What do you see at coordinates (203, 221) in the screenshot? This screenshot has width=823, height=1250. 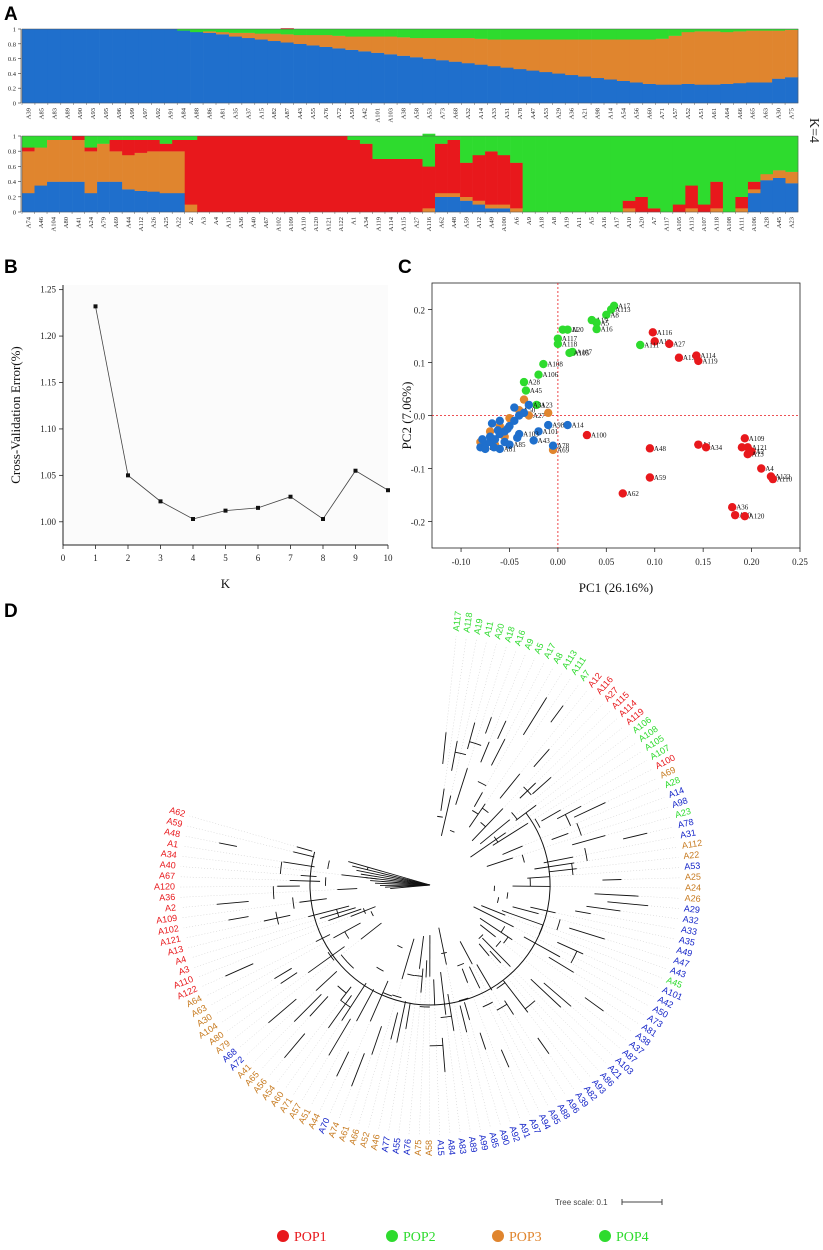 I see `admixture-sample-label: A3` at bounding box center [203, 221].